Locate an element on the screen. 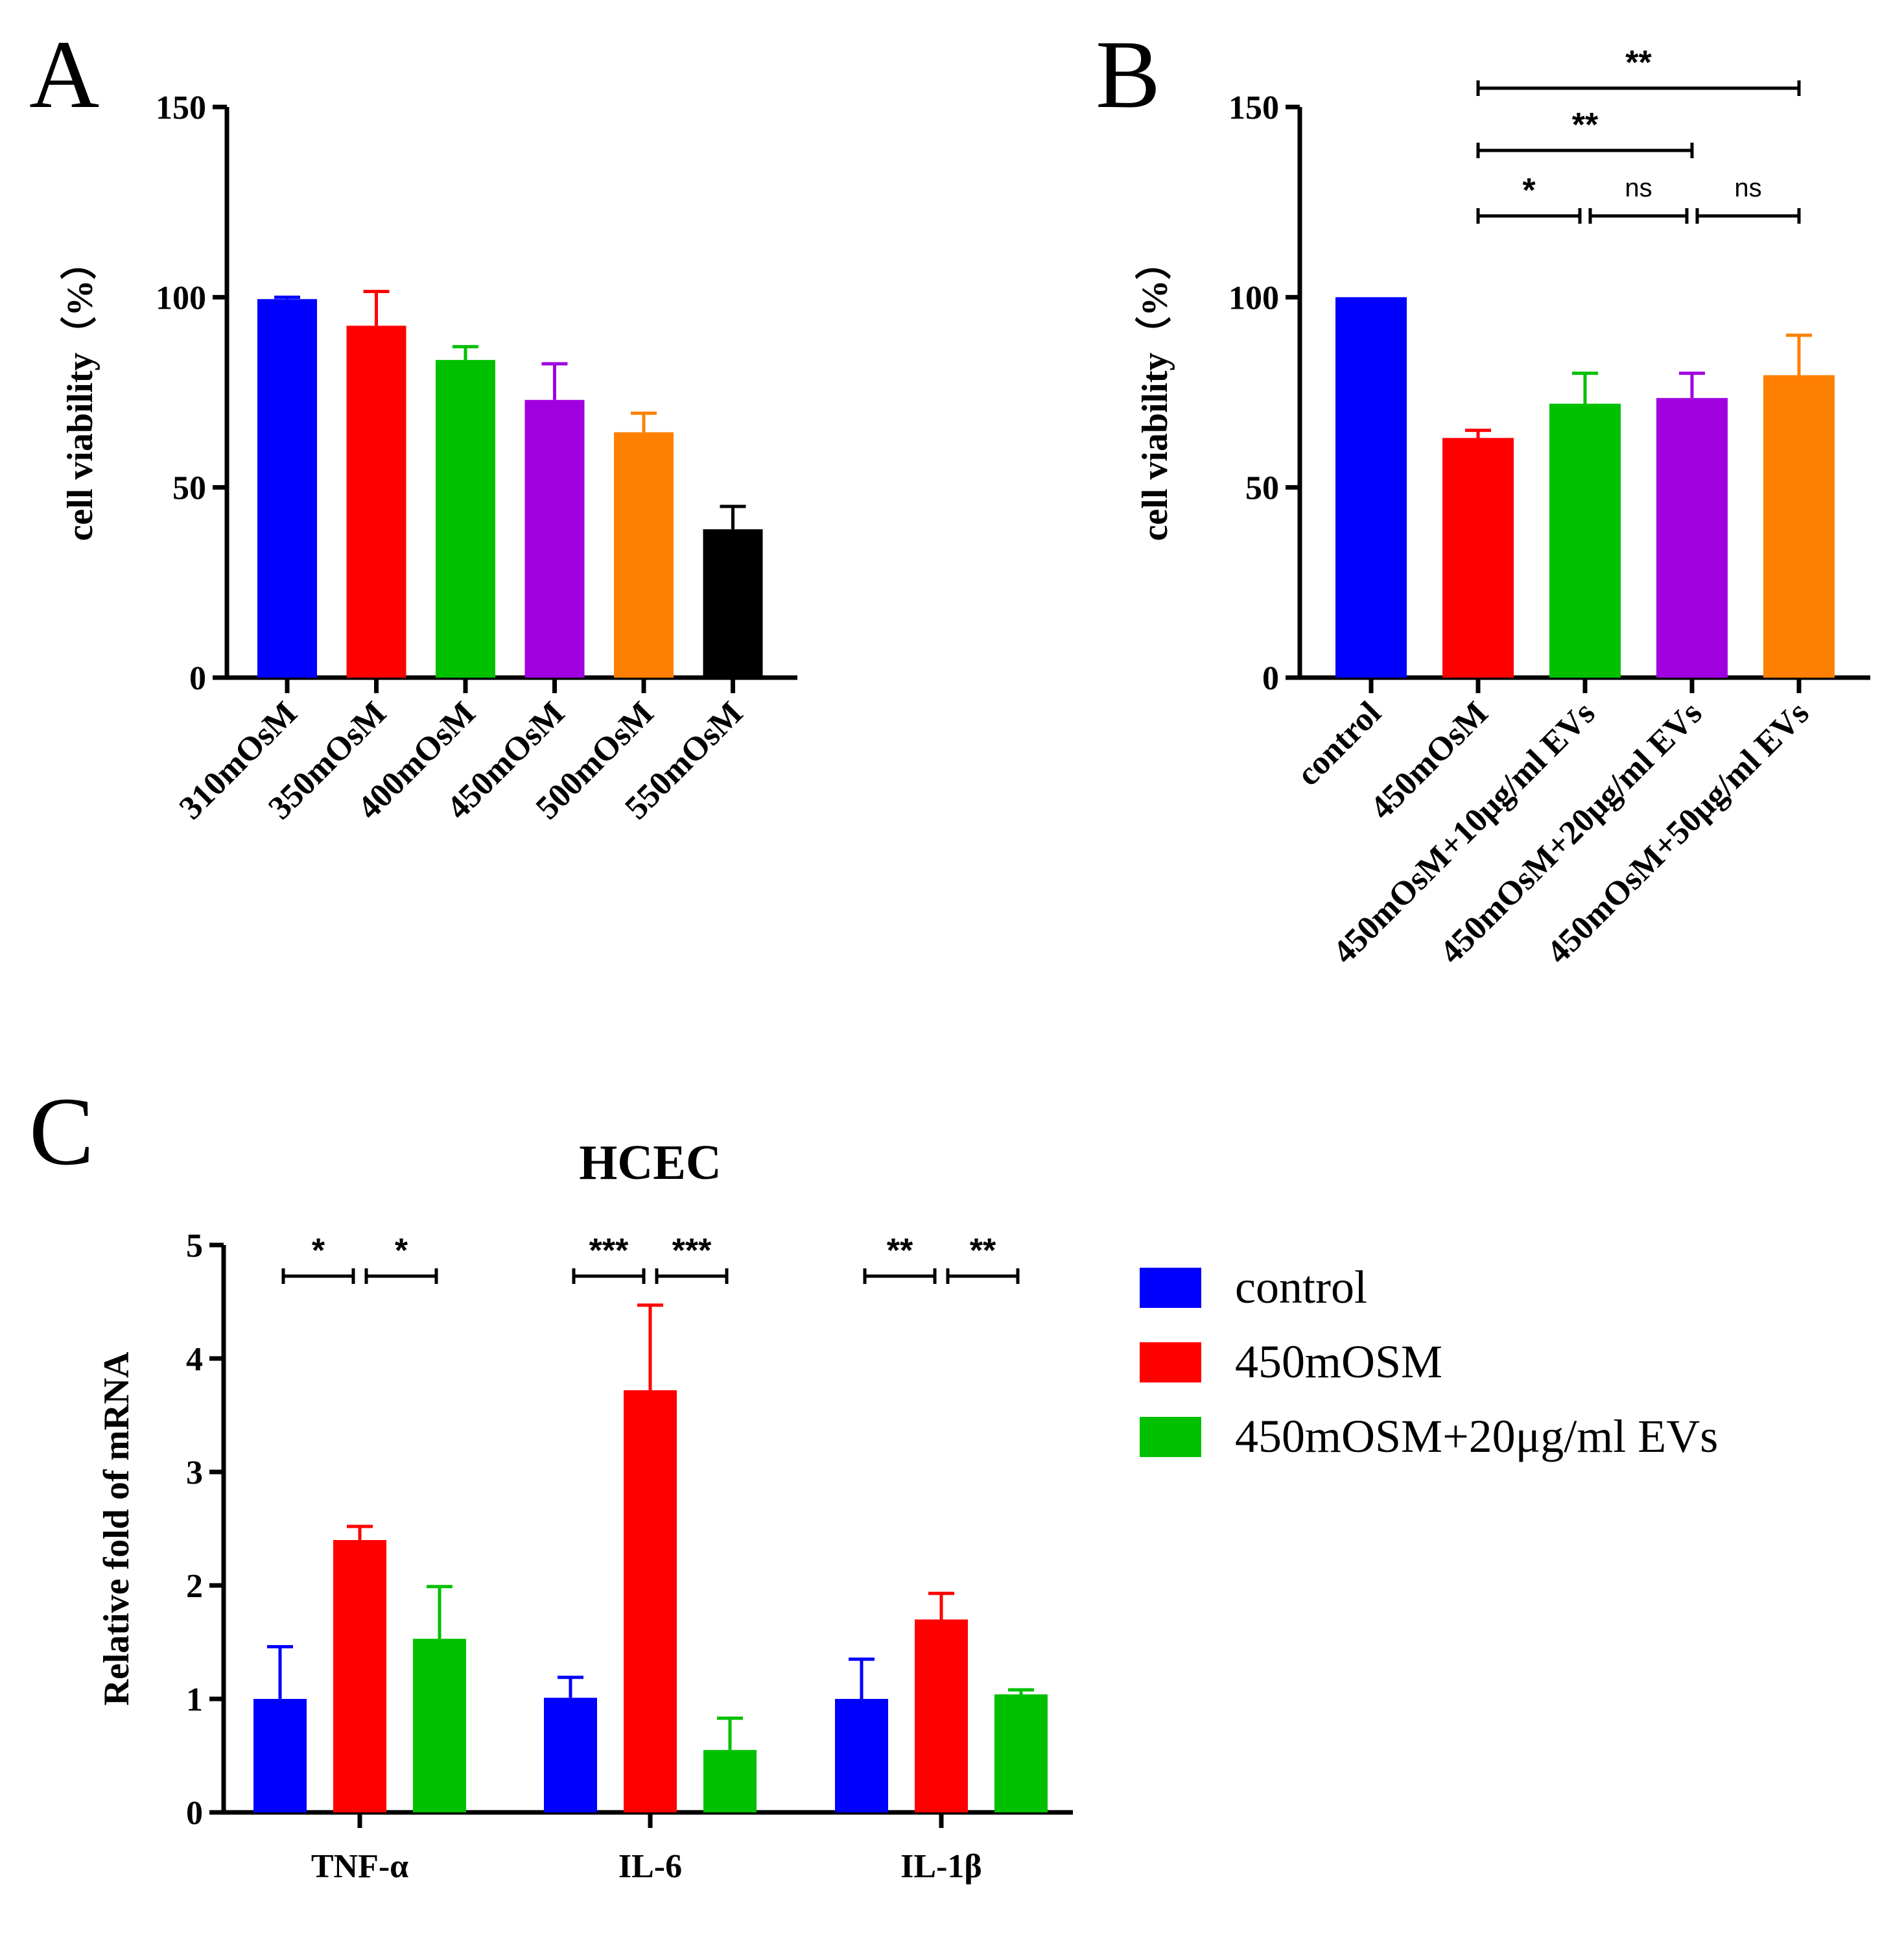 This screenshot has width=1904, height=1933. legend-label: control is located at coordinates (1301, 1287).